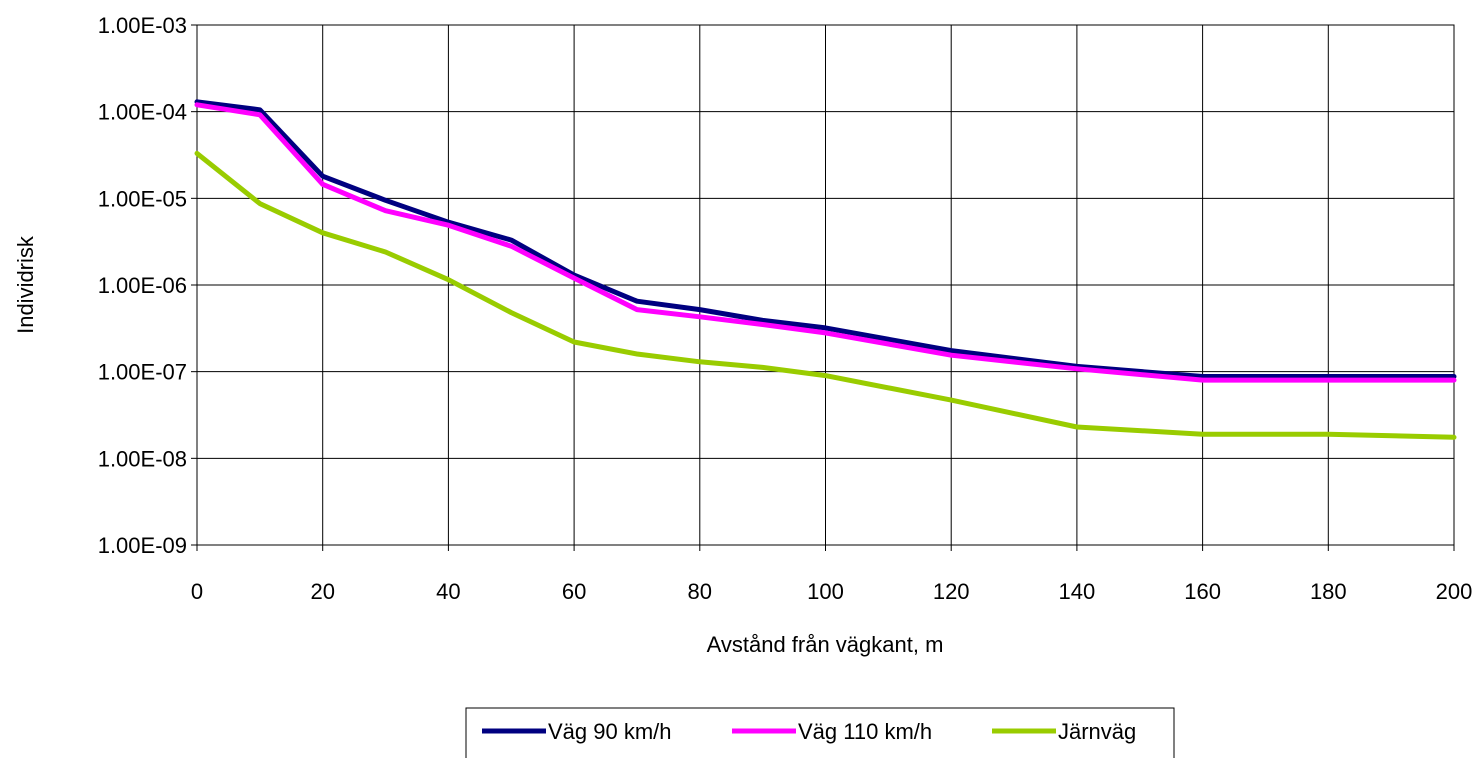  Describe the element at coordinates (865, 731) in the screenshot. I see `legend-label-vag-110: Väg 110 km/h` at that location.